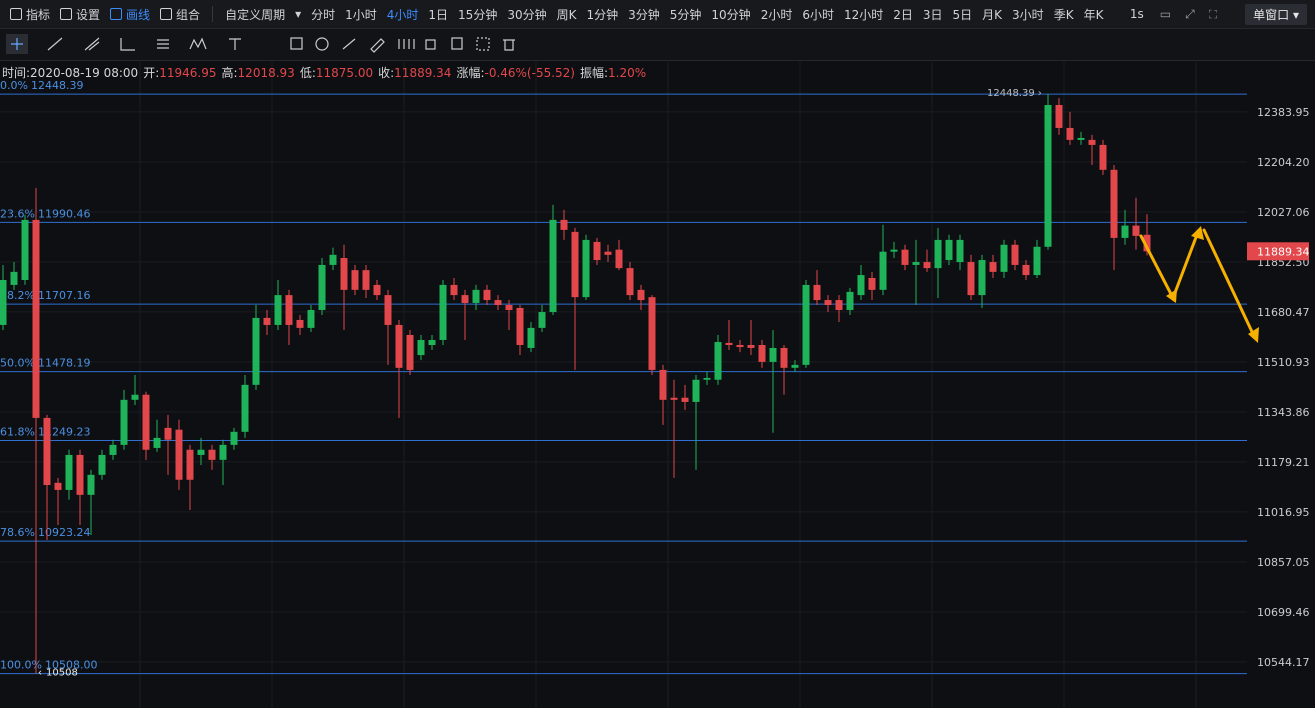 The width and height of the screenshot is (1315, 708). What do you see at coordinates (731, 14) in the screenshot?
I see `period-button: 10分钟` at bounding box center [731, 14].